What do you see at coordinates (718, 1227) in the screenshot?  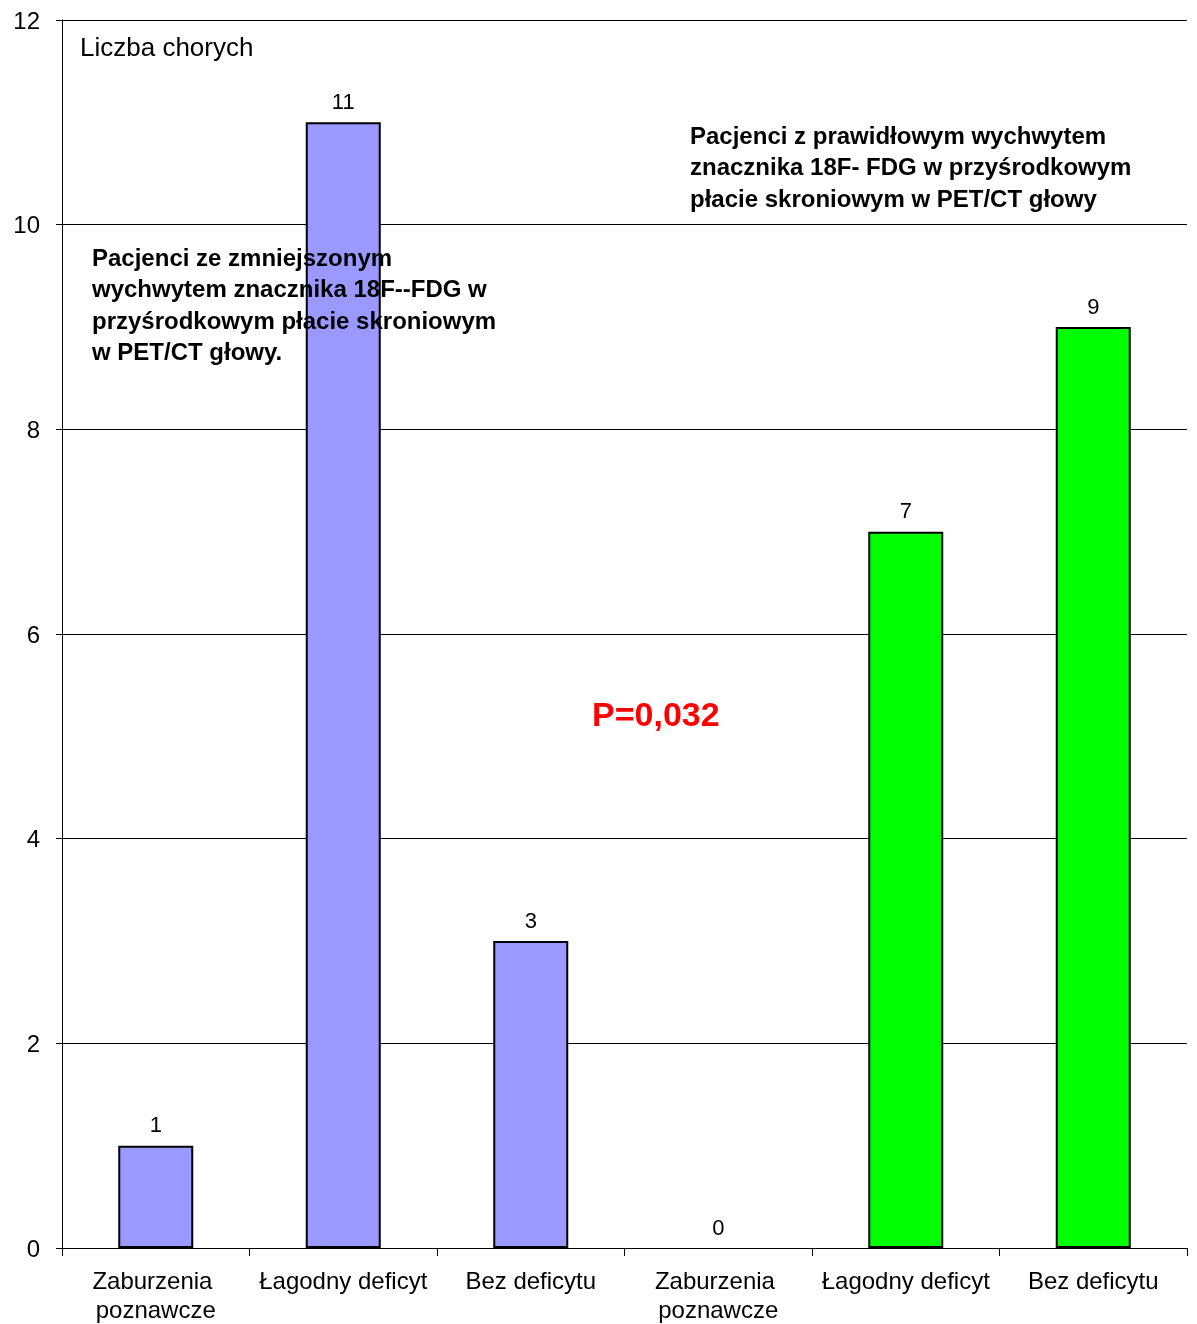 I see `data-label: 0` at bounding box center [718, 1227].